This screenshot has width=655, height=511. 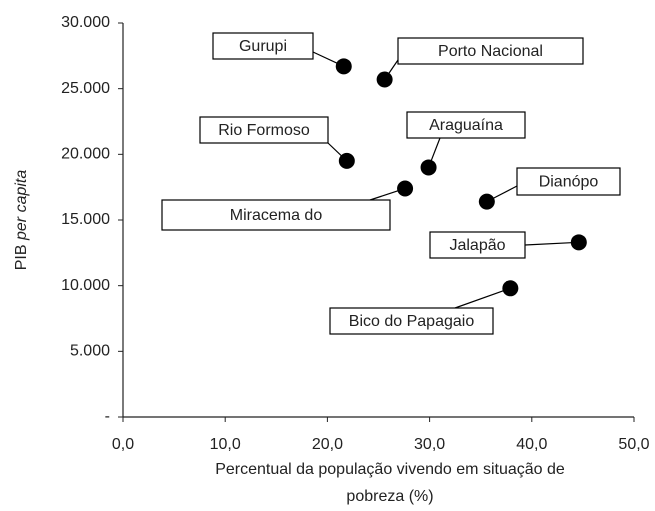 I want to click on data-label: Porto Nacional, so click(x=490, y=51).